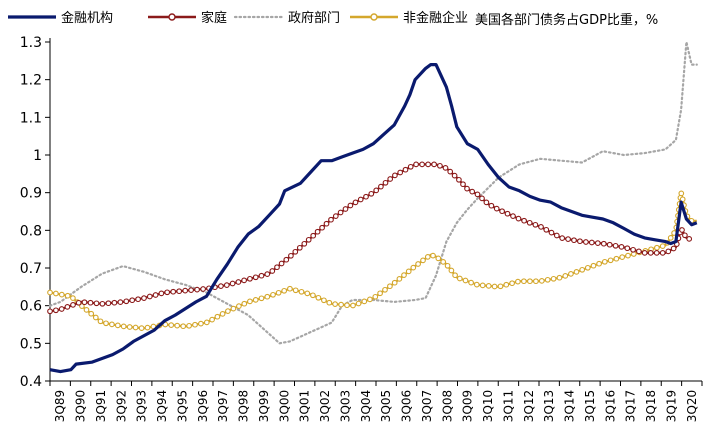 This screenshot has width=717, height=440. Describe the element at coordinates (651, 406) in the screenshot. I see `x-tick-label: 3Q18` at that location.